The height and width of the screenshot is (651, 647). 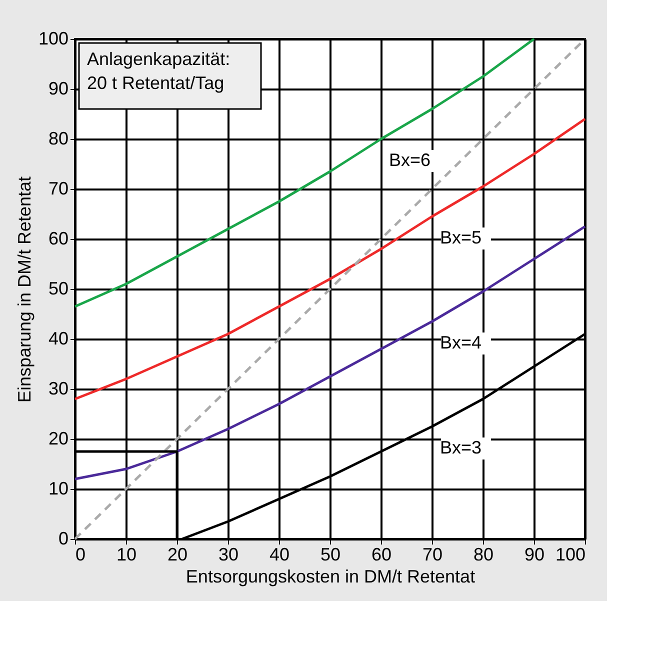 What do you see at coordinates (570, 554) in the screenshot?
I see `x-tick-label: 100` at bounding box center [570, 554].